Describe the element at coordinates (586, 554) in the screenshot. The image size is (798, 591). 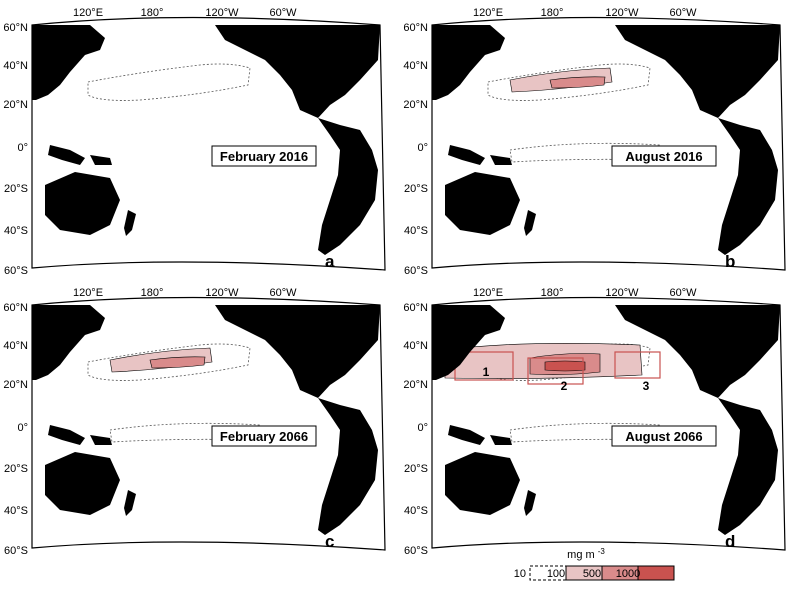
I see `legend-unit: mg m -3` at that location.